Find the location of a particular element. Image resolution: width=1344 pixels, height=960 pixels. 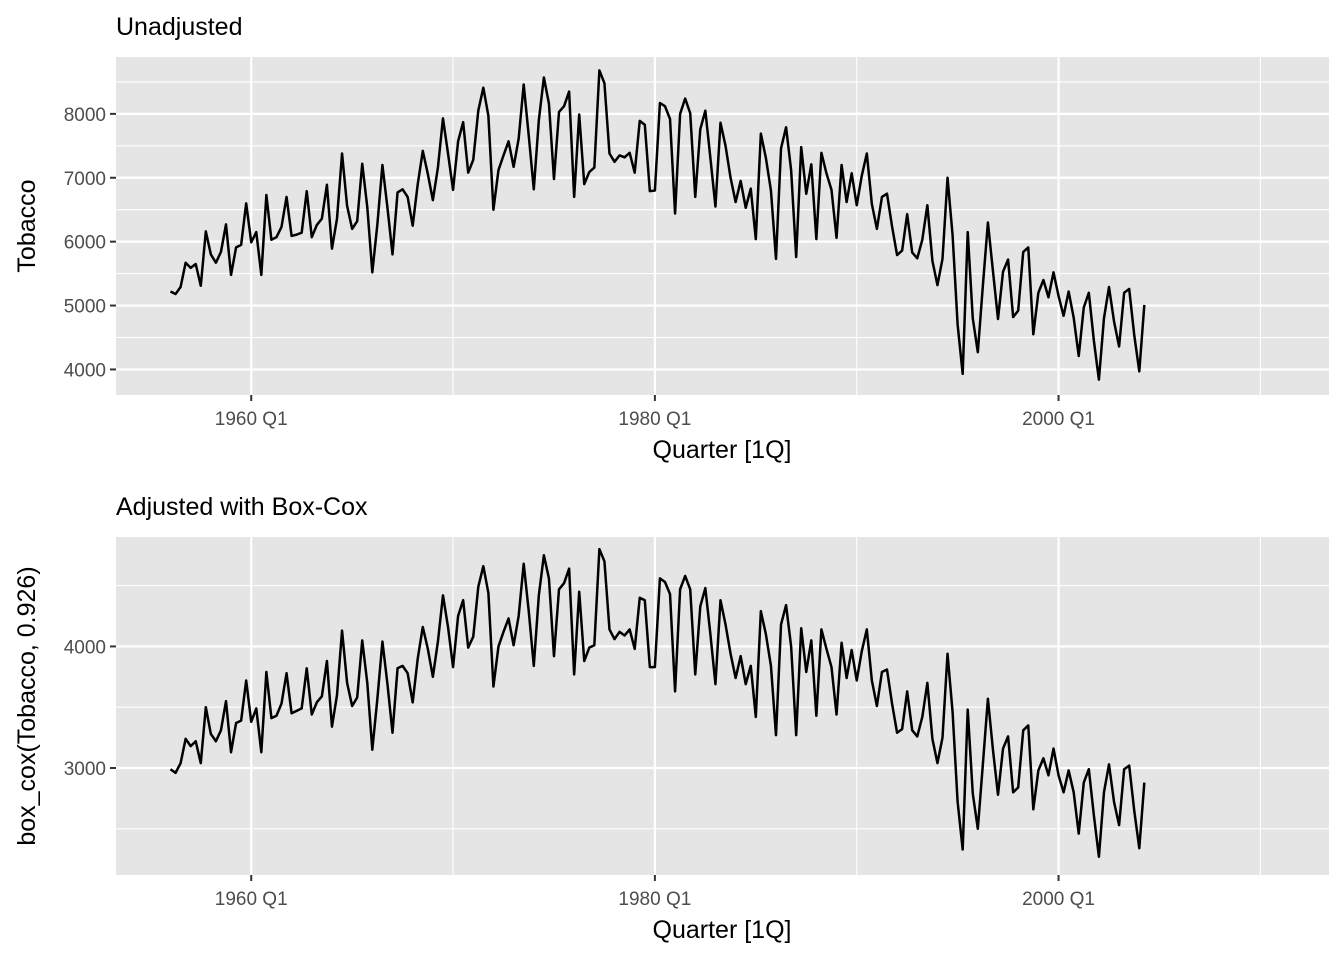

unadjusted-x-tick-label: 1980 Q1 is located at coordinates (654, 419).